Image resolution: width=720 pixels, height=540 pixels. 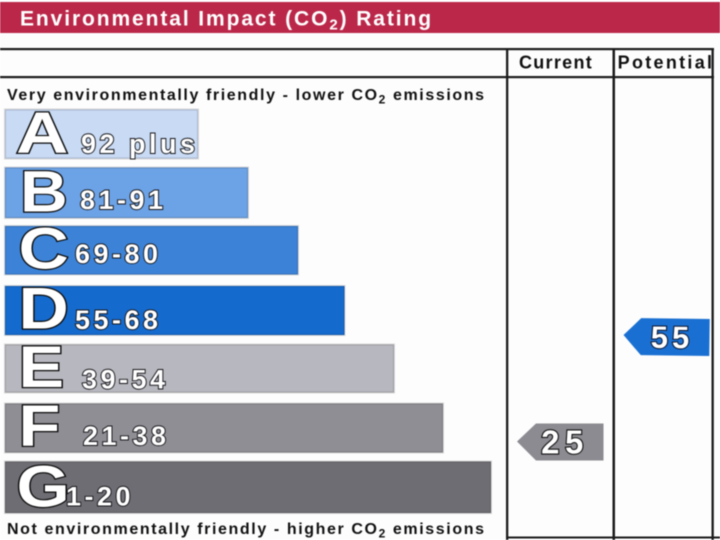 I want to click on svg-text: B, so click(x=44, y=192).